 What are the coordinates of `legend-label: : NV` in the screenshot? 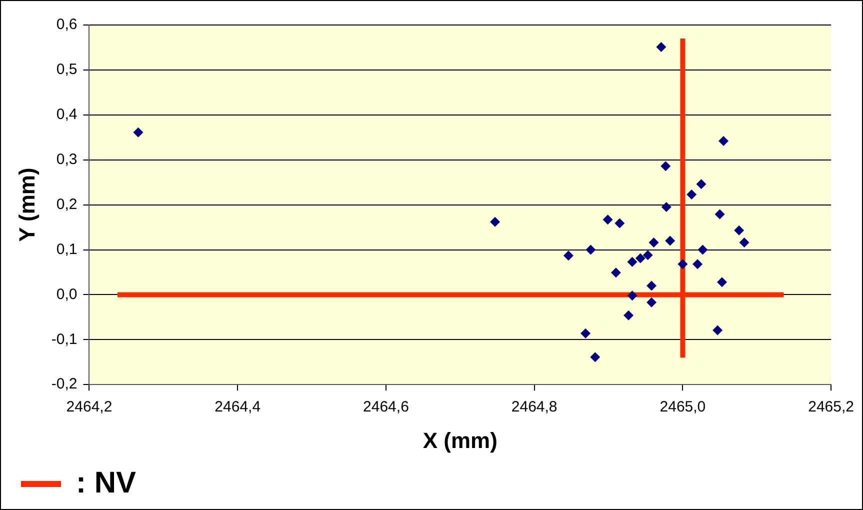 It's located at (106, 483).